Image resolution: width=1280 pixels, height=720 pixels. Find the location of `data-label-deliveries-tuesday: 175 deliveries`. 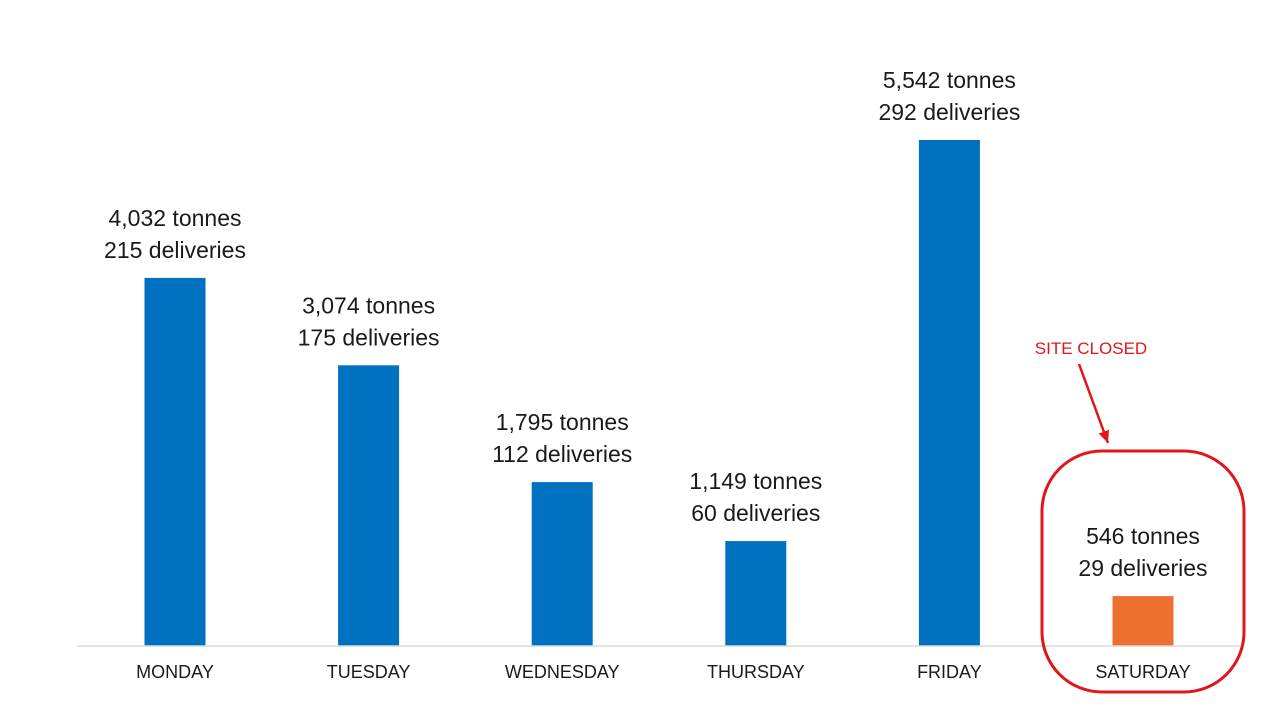

data-label-deliveries-tuesday: 175 deliveries is located at coordinates (369, 337).